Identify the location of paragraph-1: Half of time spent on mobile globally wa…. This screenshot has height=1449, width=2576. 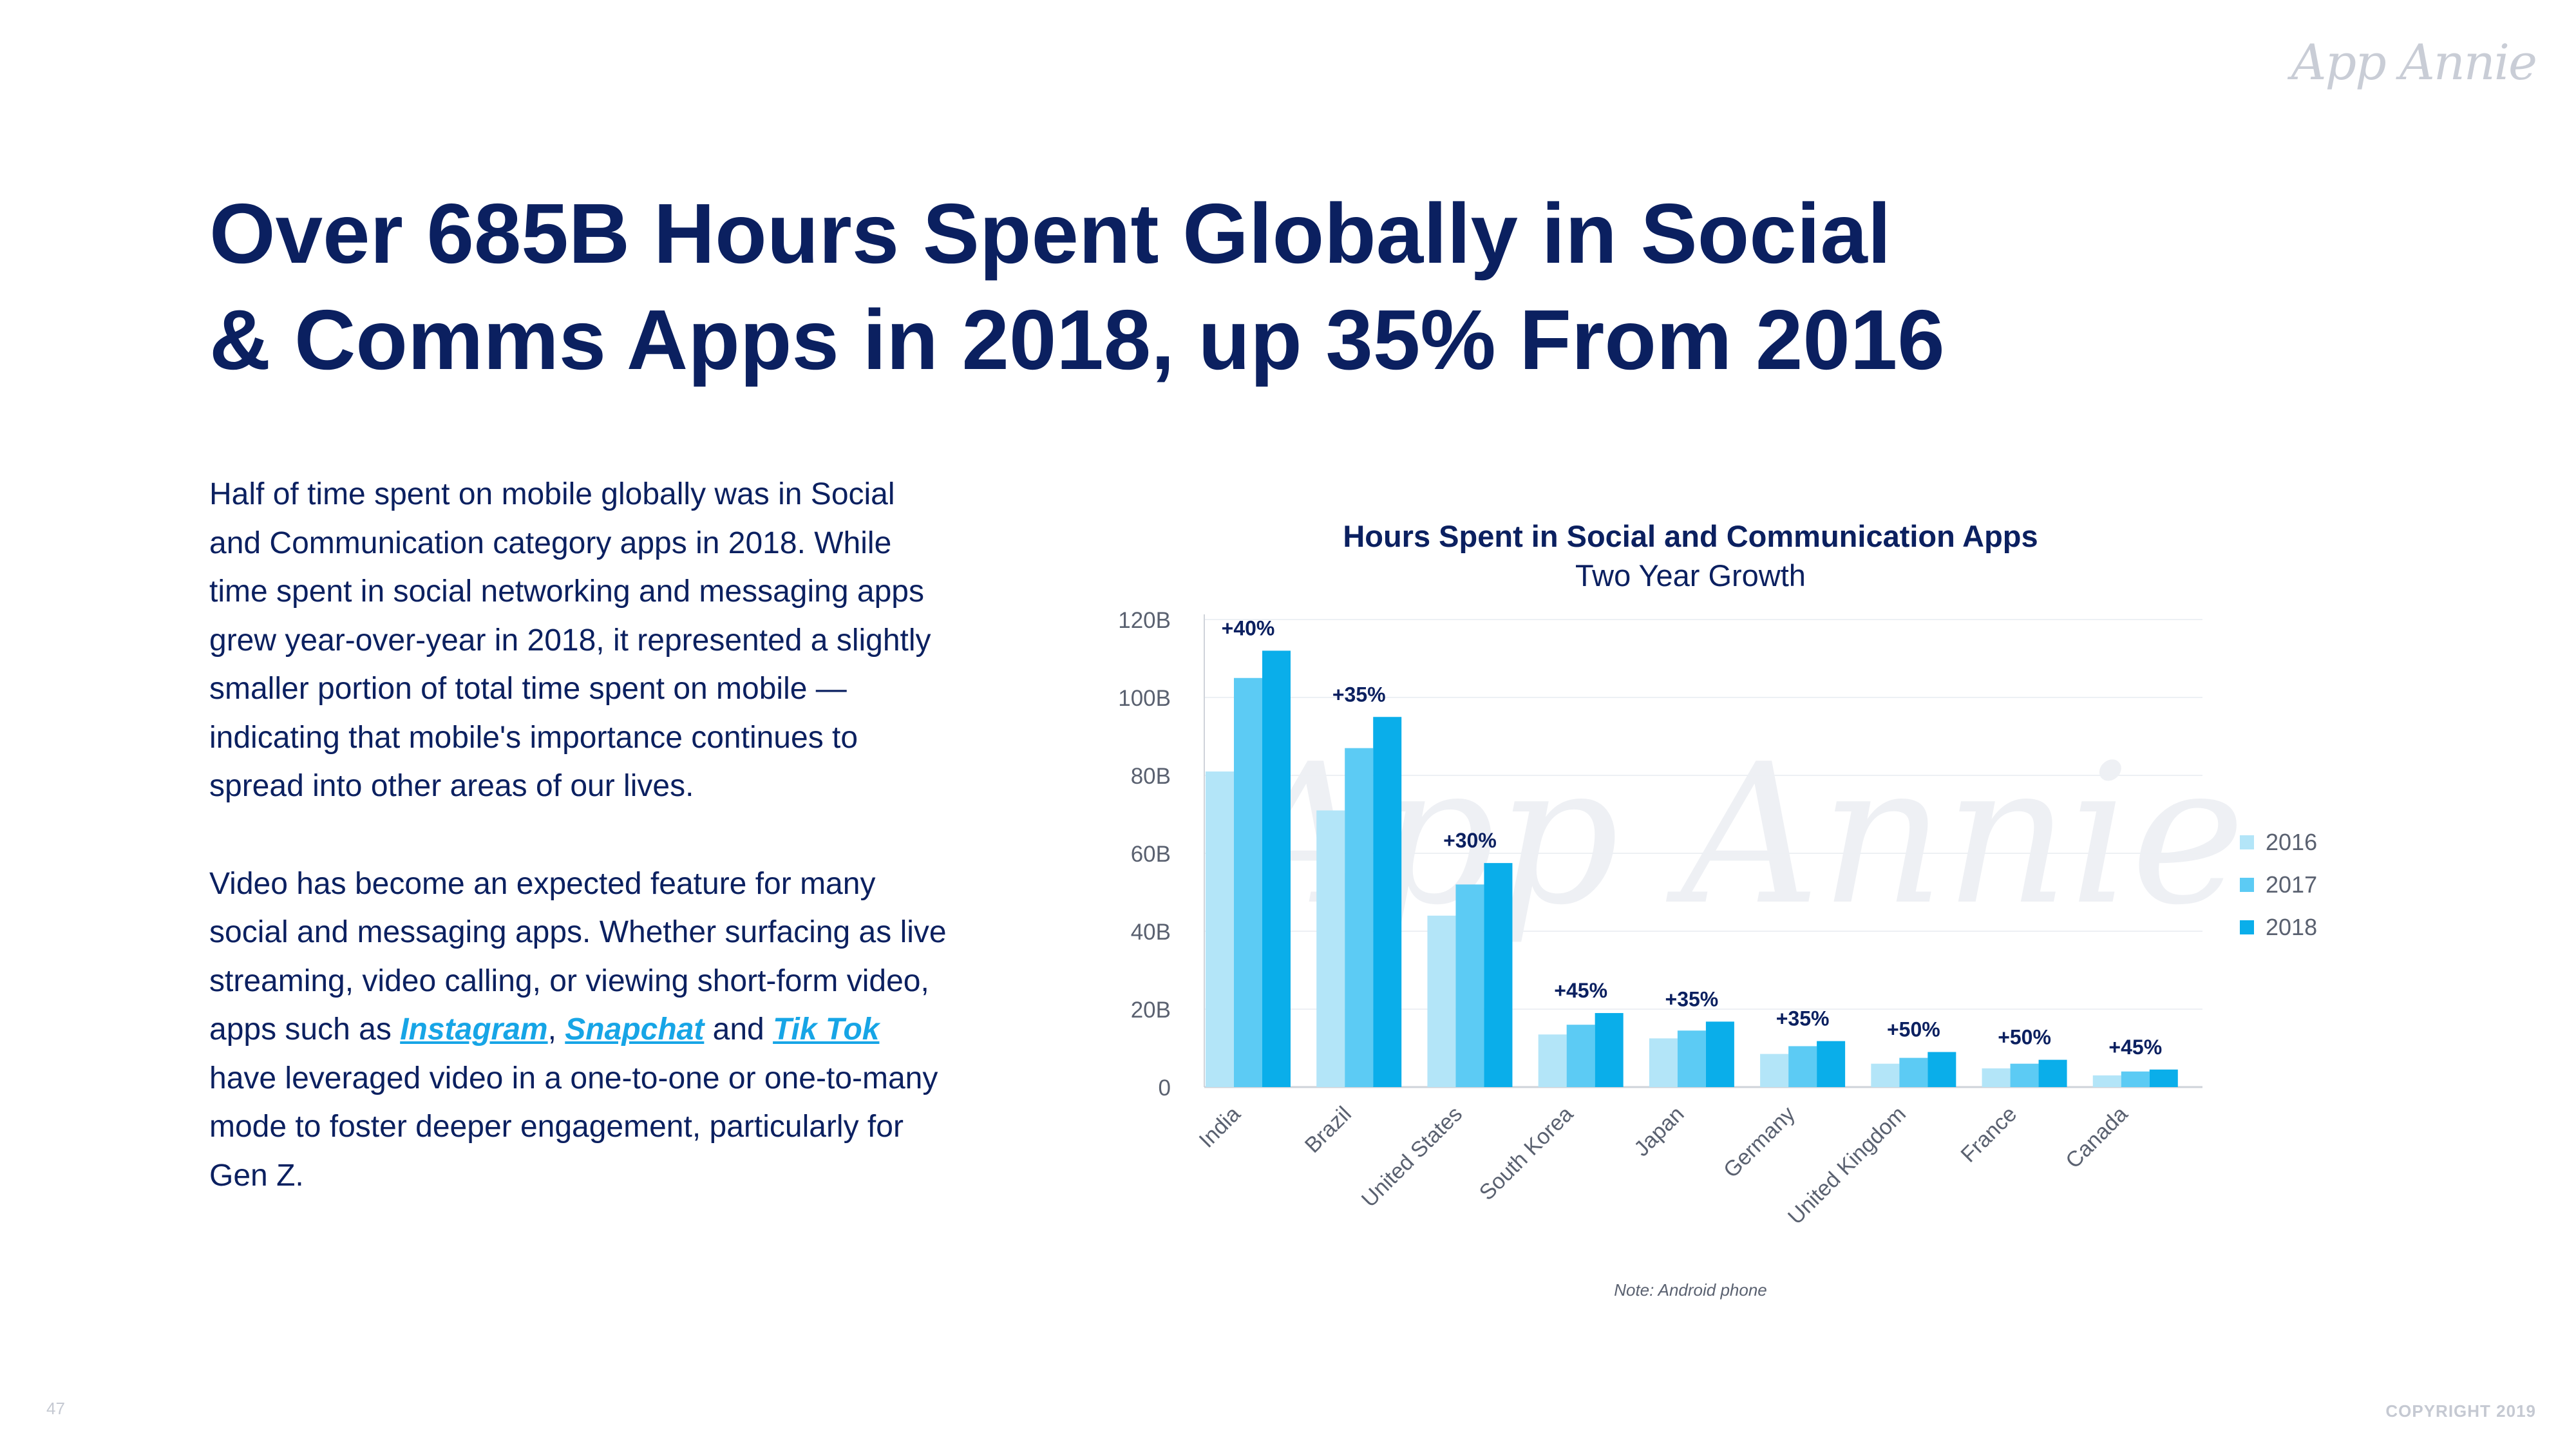
(570, 640).